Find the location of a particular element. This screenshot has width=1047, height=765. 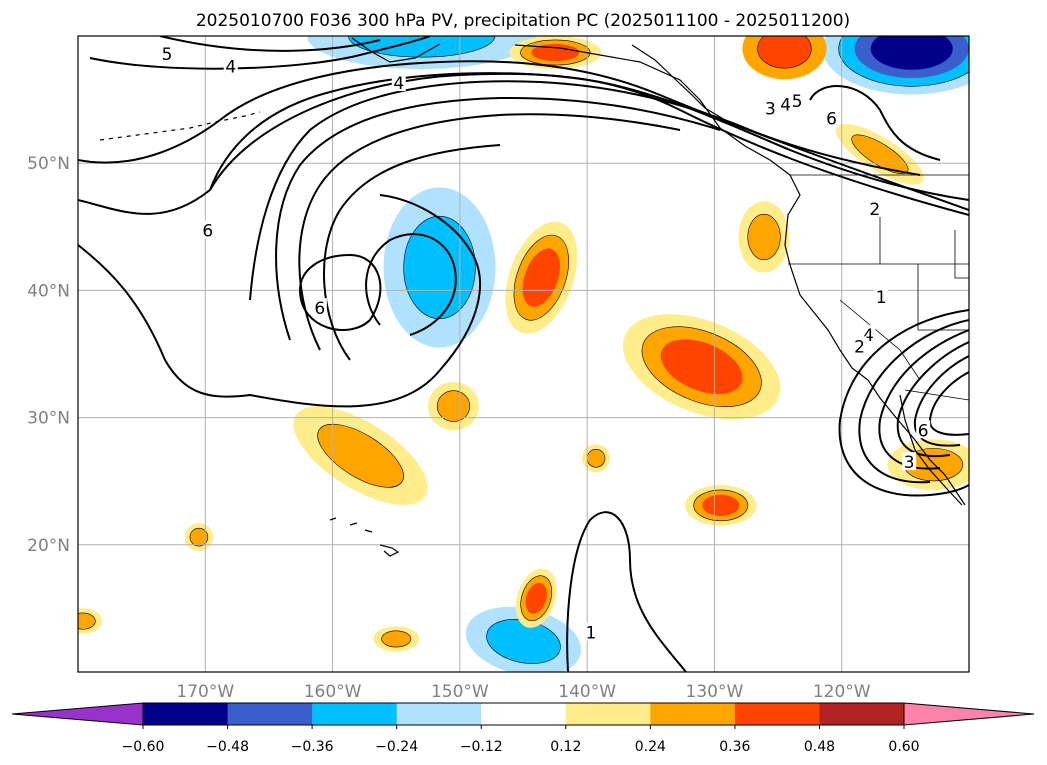

colorbar-tick-label: −0.48 is located at coordinates (227, 747).